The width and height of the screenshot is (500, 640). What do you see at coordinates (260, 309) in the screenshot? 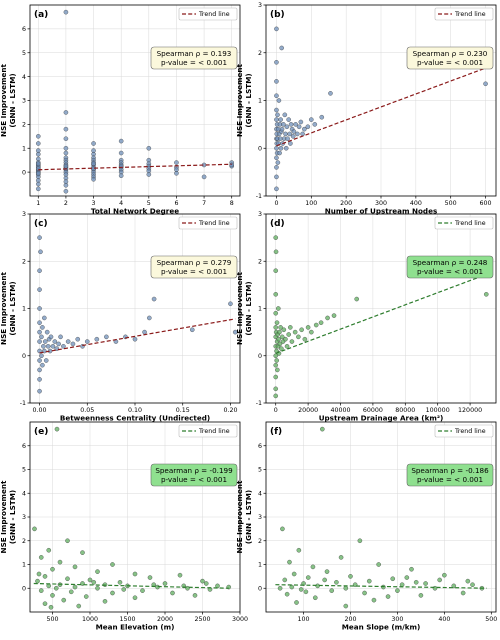
I see `y-tick-label: 1` at bounding box center [260, 309].